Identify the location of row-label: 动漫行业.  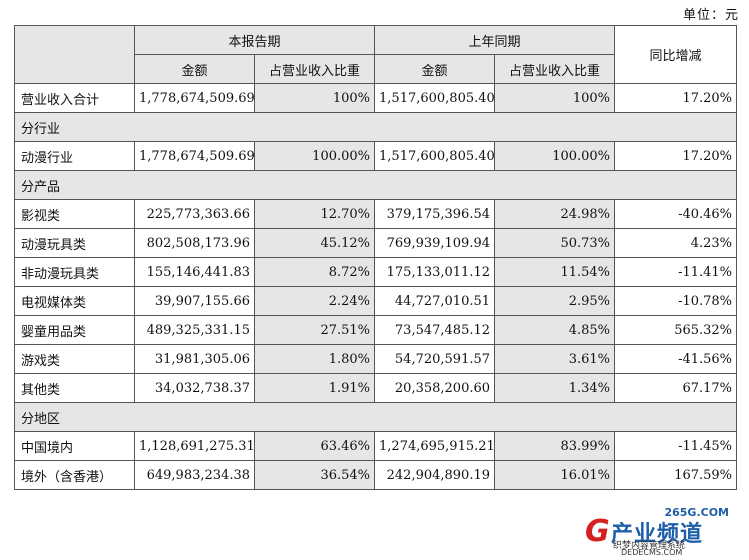
(74, 156).